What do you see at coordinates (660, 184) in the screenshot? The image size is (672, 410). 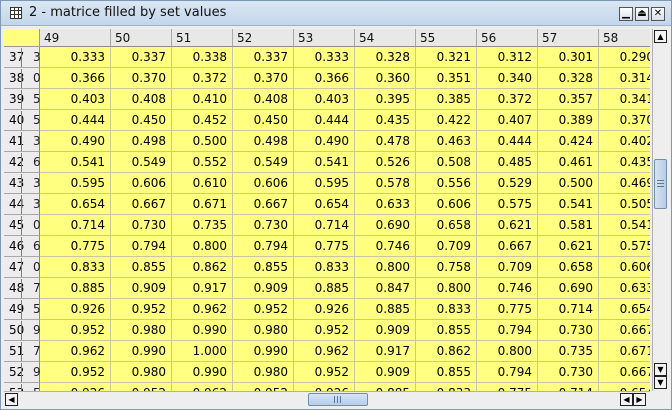 I see `vertical-scroll-thumb` at bounding box center [660, 184].